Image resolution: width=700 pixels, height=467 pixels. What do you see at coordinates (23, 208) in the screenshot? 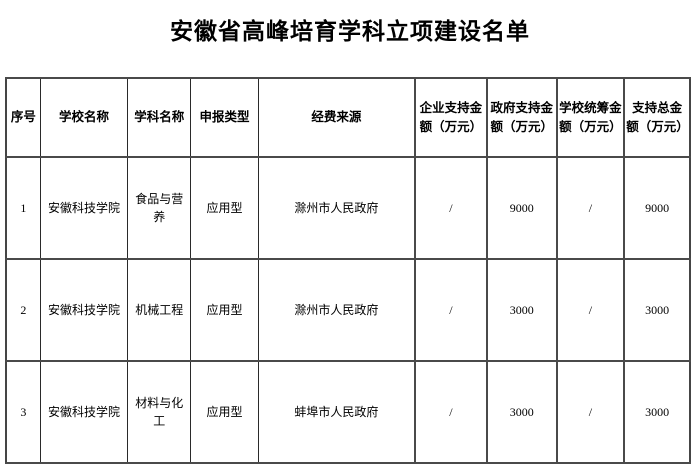
I see `cell-index: 1` at bounding box center [23, 208].